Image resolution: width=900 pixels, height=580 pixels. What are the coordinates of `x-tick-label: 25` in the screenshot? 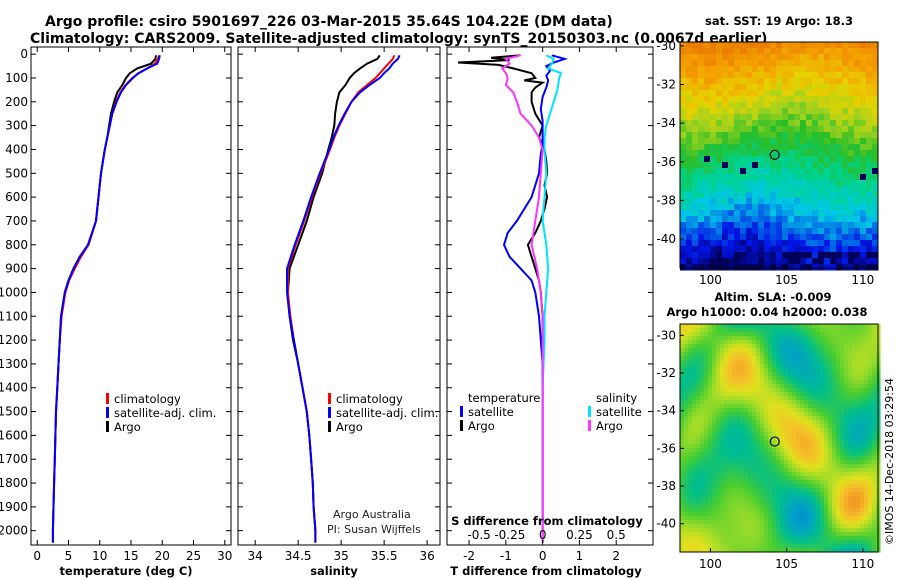 It's located at (193, 556).